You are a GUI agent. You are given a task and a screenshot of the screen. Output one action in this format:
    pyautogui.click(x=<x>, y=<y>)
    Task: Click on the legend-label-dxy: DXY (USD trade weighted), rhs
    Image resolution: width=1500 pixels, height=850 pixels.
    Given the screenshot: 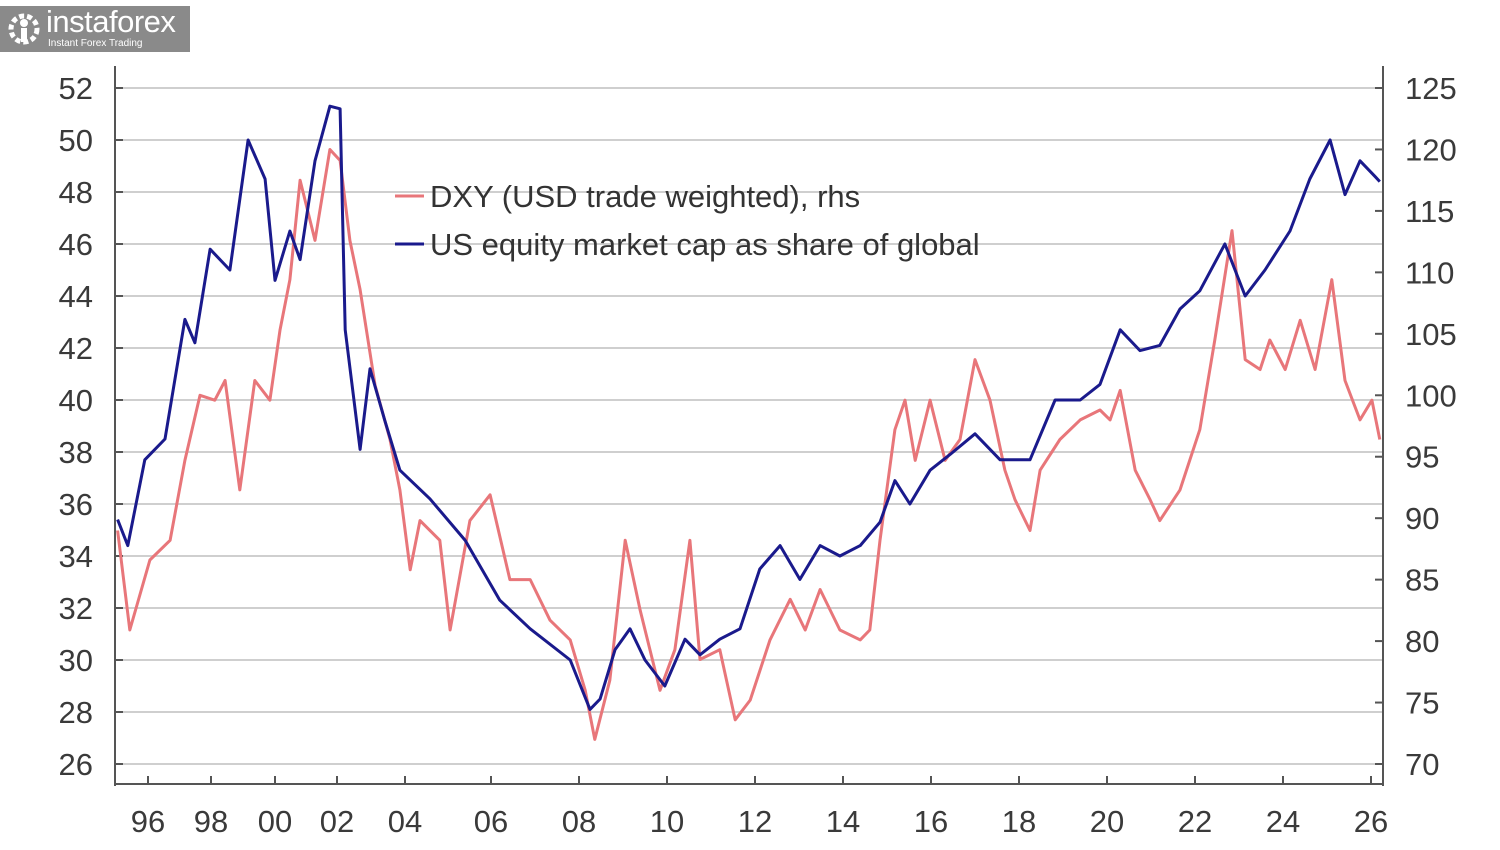 What is the action you would take?
    pyautogui.click(x=645, y=196)
    